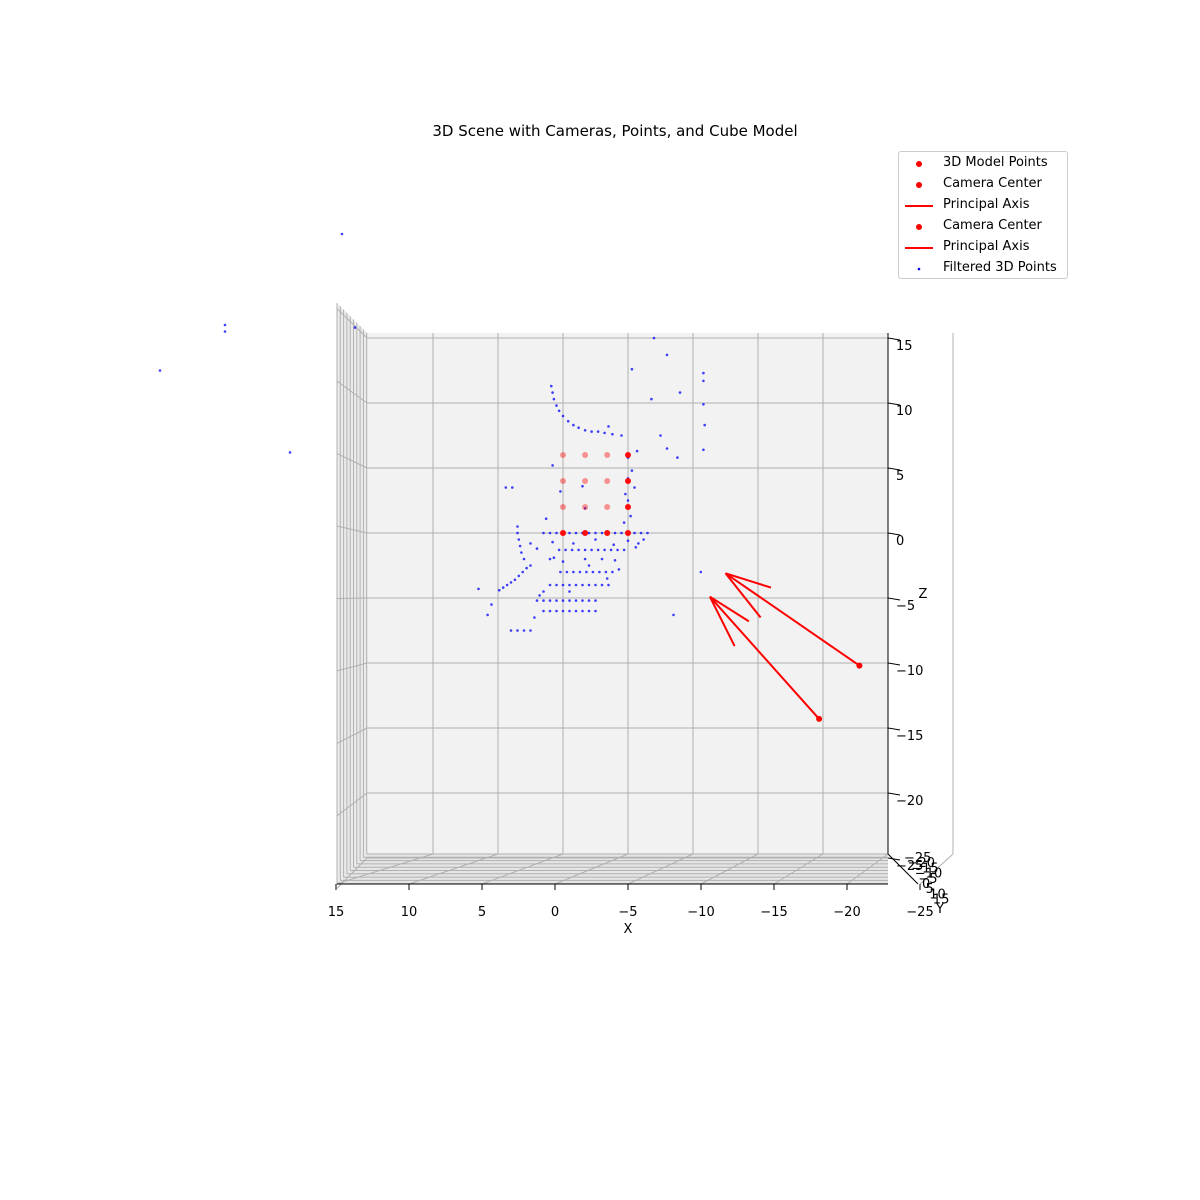 This screenshot has width=1200, height=1200. I want to click on legend-swatch, so click(919, 227).